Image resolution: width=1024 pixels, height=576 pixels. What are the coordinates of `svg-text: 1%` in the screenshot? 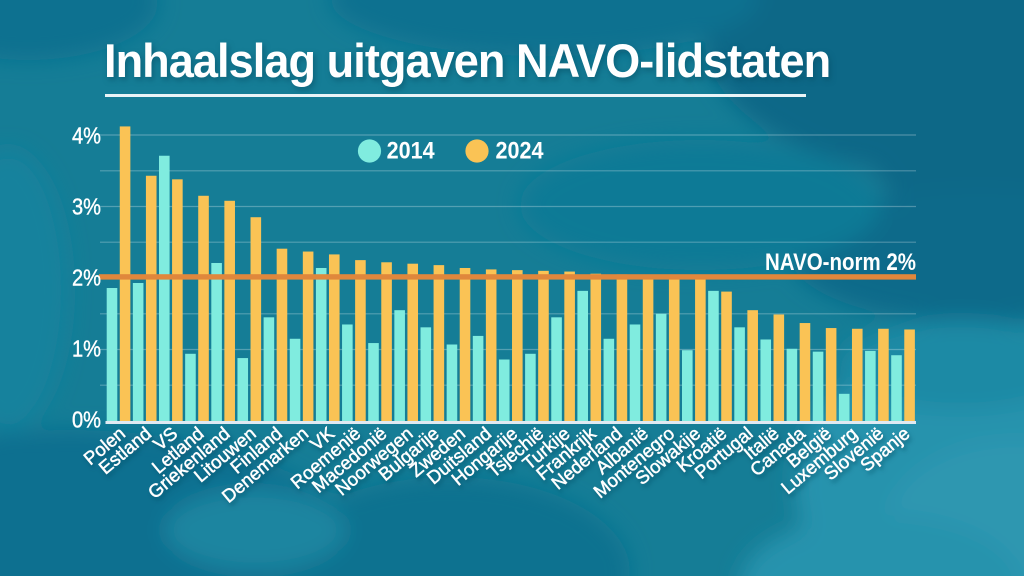 It's located at (86, 348).